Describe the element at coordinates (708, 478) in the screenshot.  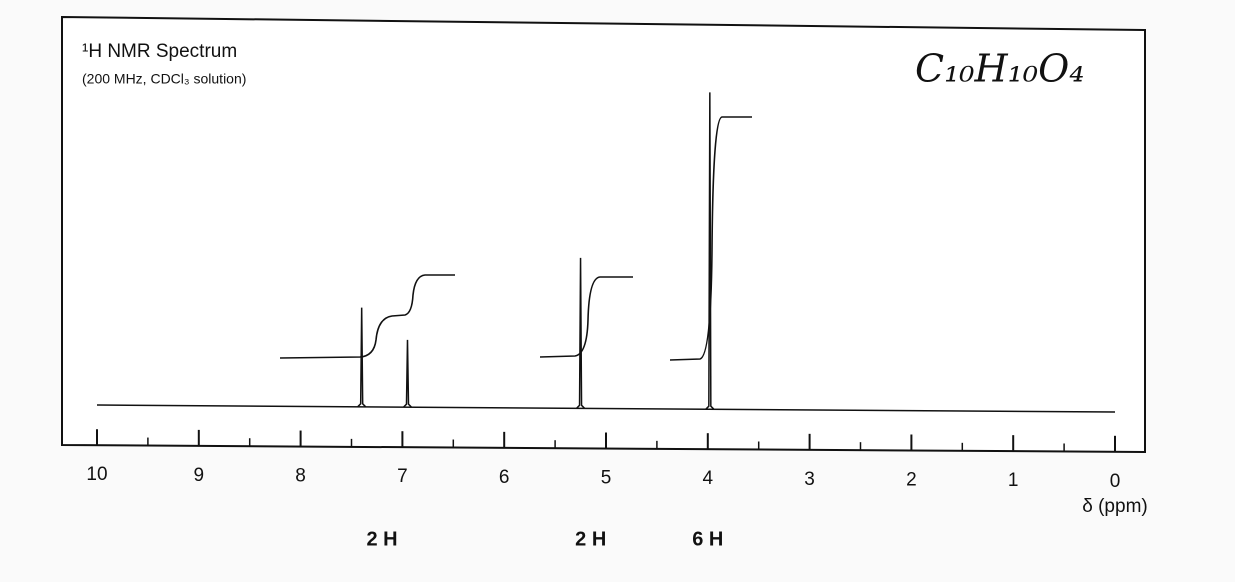
I see `x-tick-label: 4` at that location.